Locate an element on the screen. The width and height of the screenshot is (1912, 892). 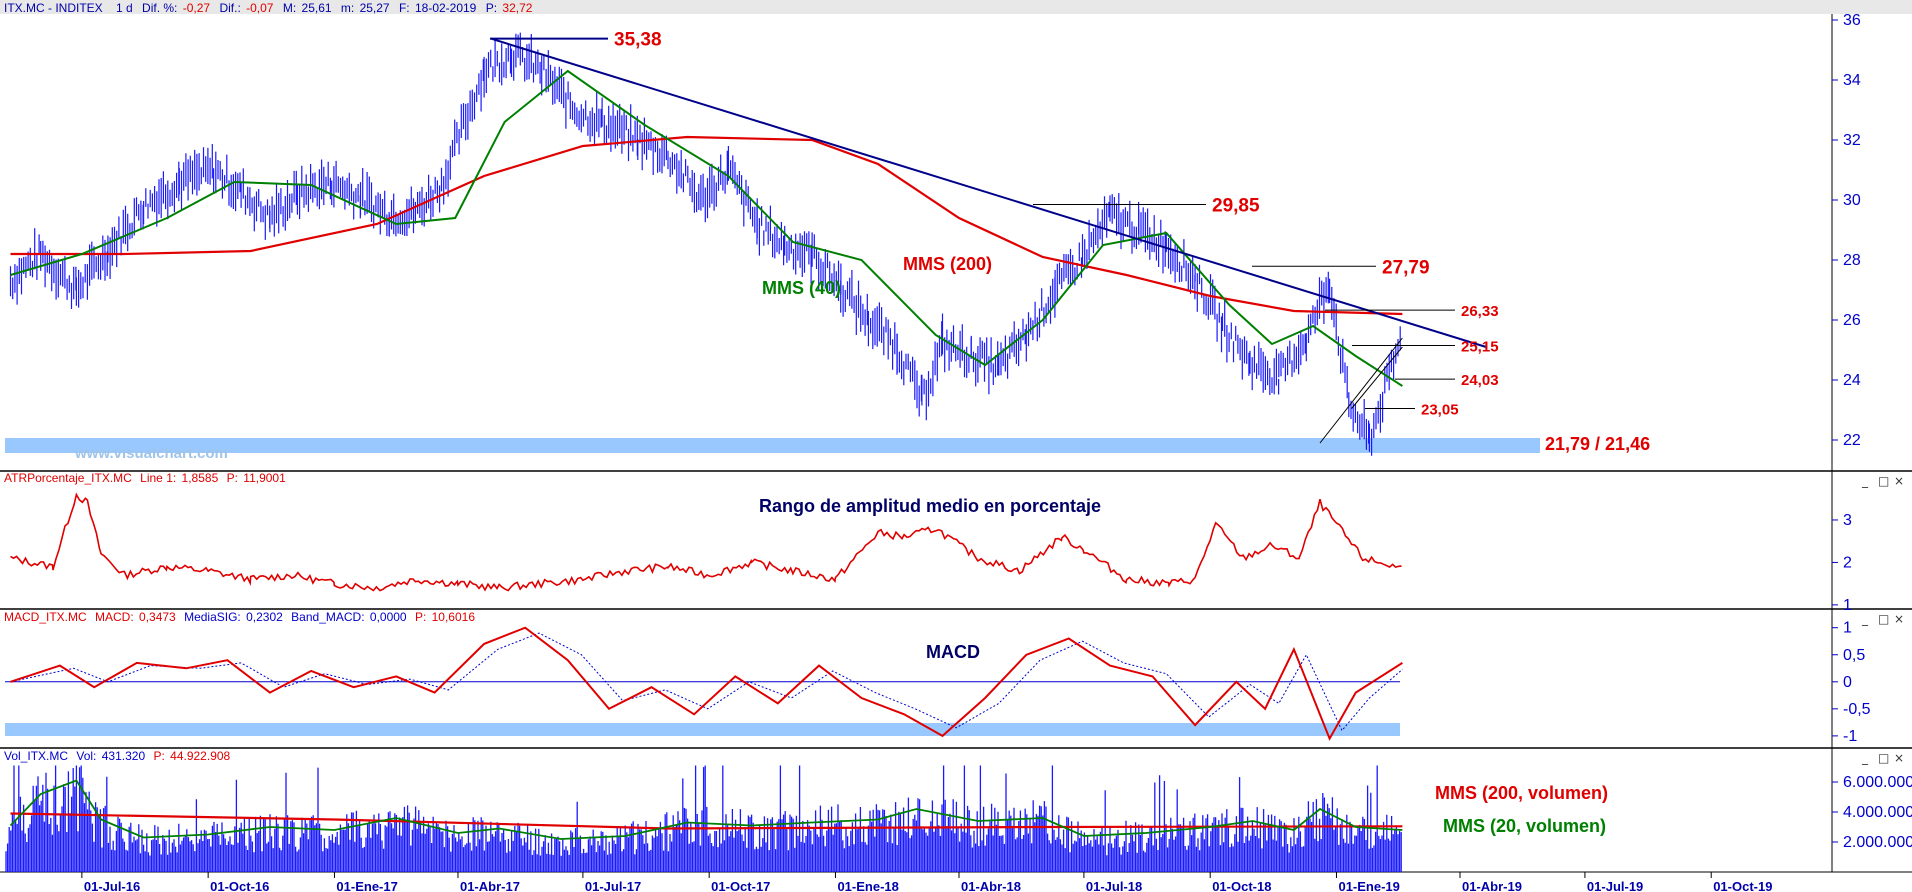
atr-header-p: 11,9001 is located at coordinates (264, 478).